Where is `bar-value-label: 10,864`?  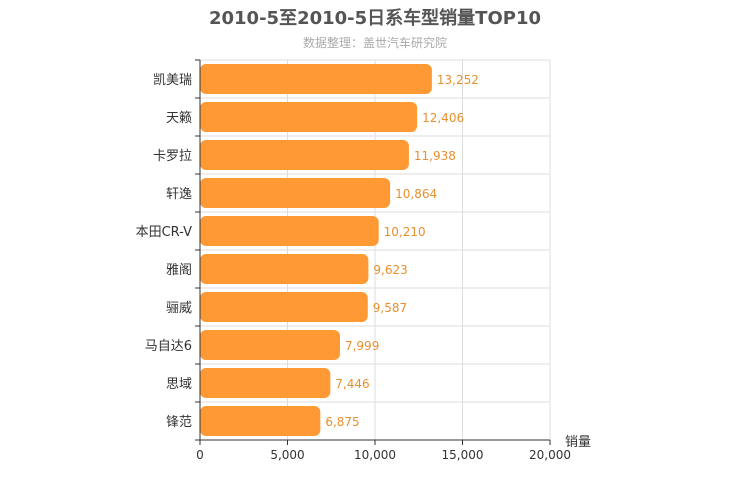 bar-value-label: 10,864 is located at coordinates (416, 194).